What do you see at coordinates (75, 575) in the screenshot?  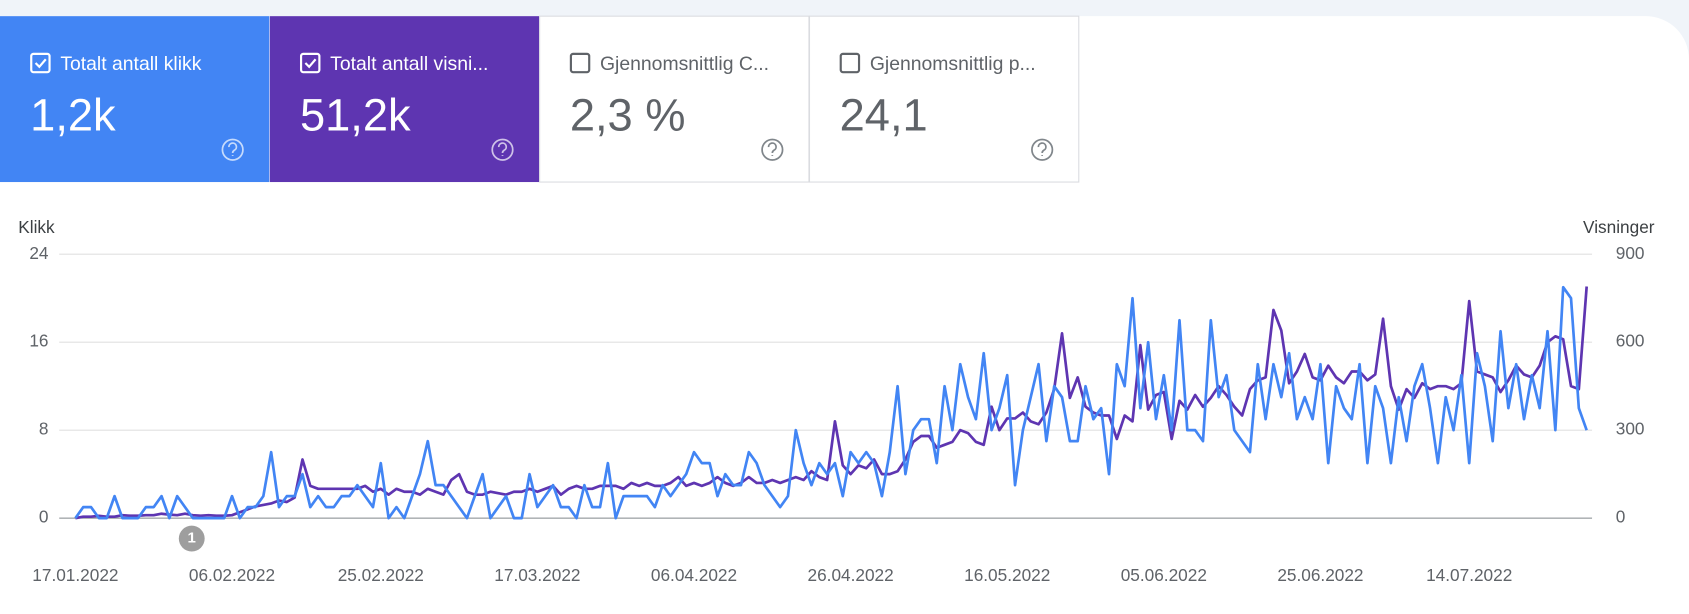 I see `x-tick-label: 17.01.2022` at bounding box center [75, 575].